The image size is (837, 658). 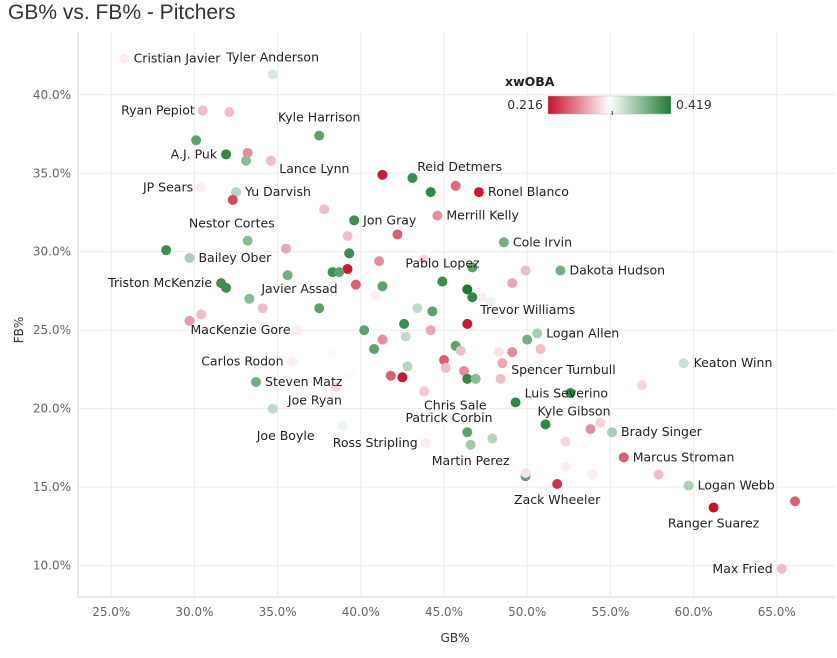 What do you see at coordinates (714, 523) in the screenshot?
I see `point-label: Ranger Suarez` at bounding box center [714, 523].